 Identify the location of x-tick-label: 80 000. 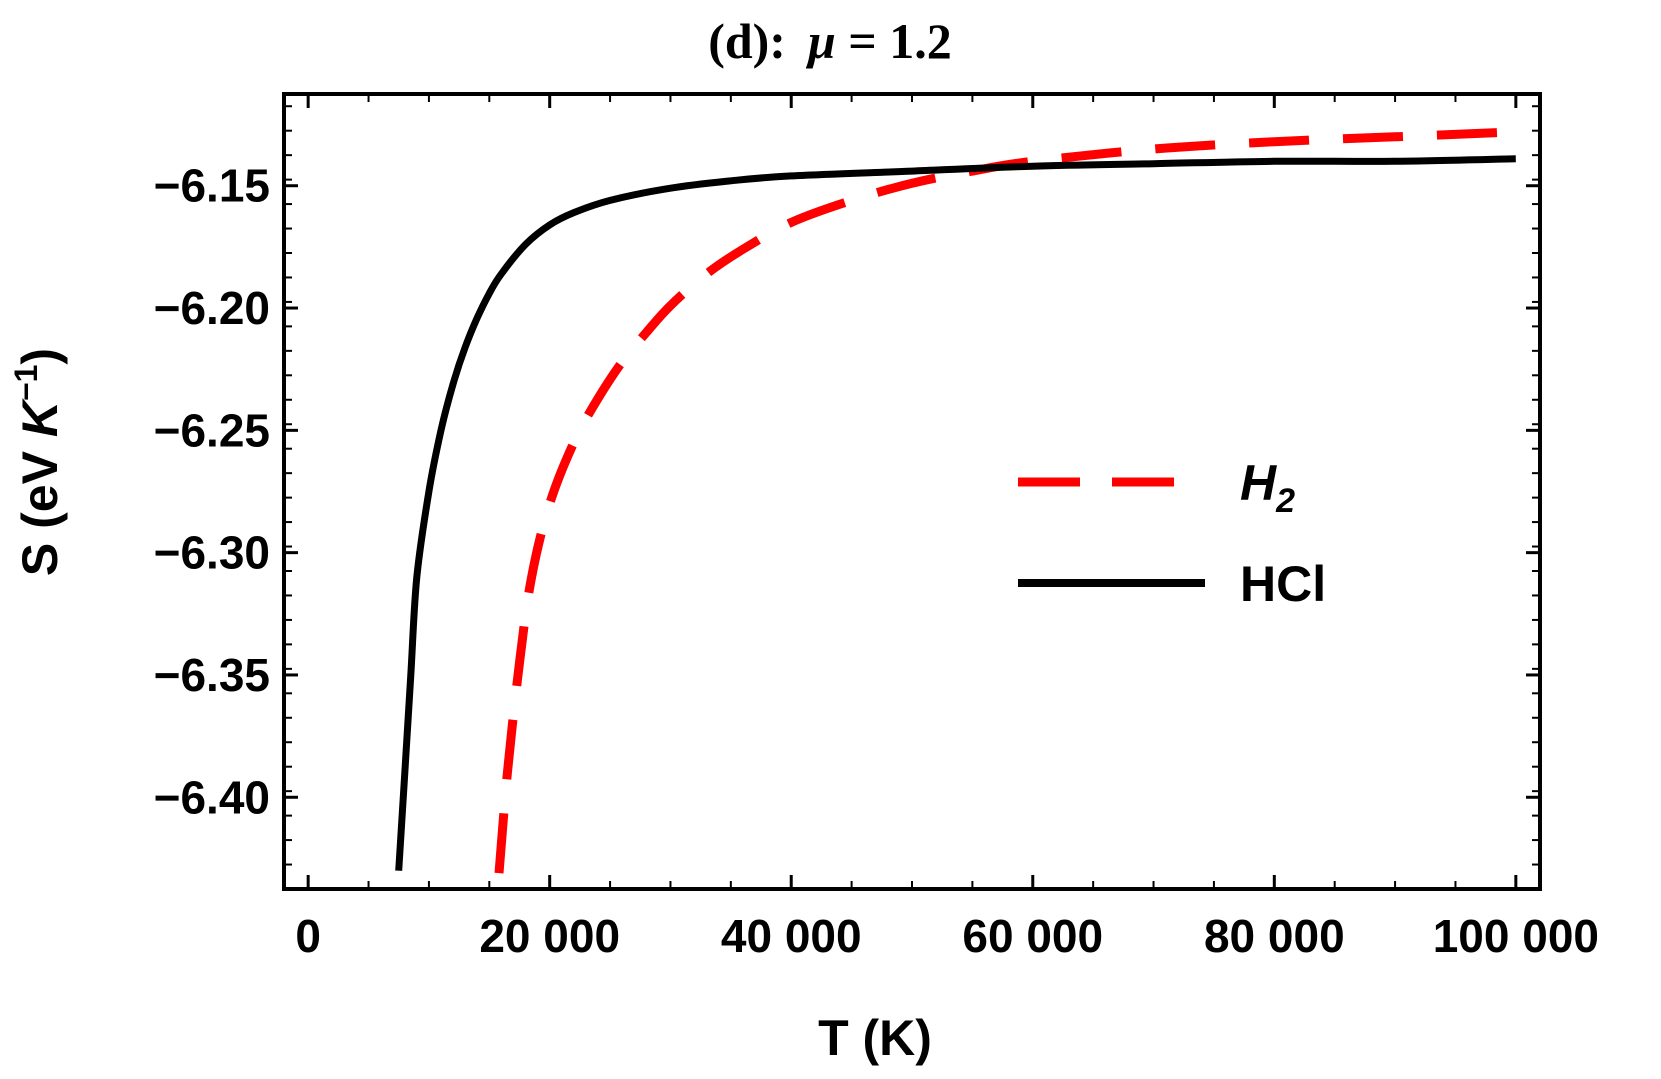
(1274, 936).